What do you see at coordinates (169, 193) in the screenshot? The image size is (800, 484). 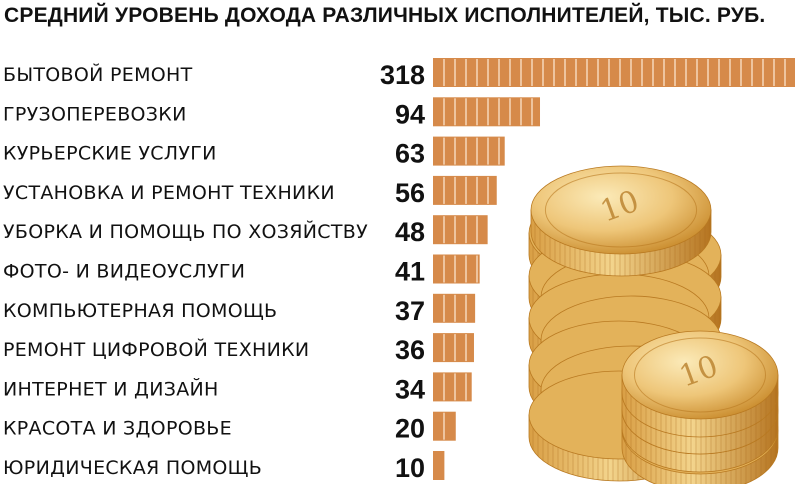 I see `category-label: УСТАНОВКА И РЕМОНТ ТЕХНИКИ` at bounding box center [169, 193].